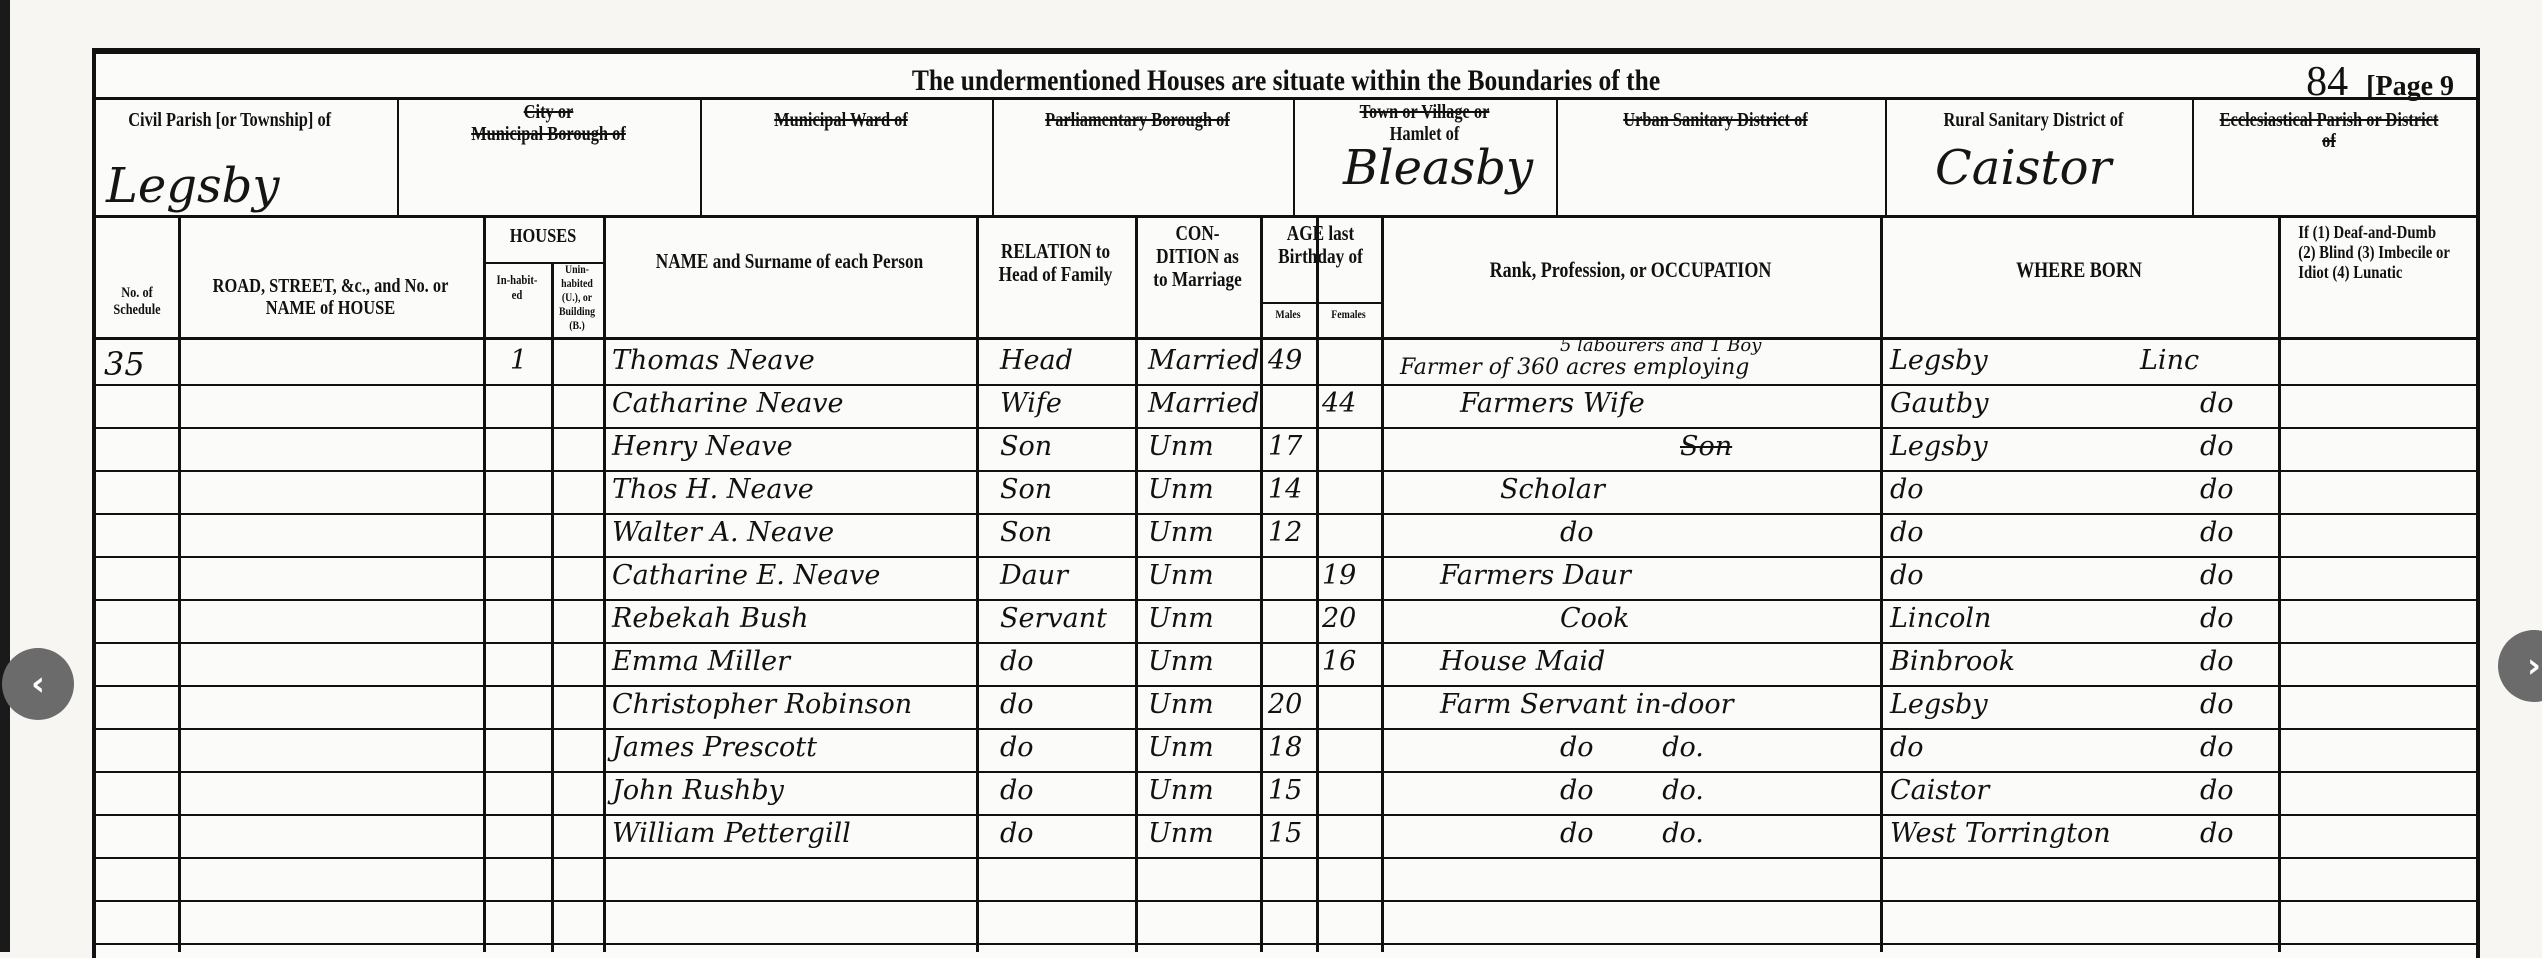  What do you see at coordinates (1535, 575) in the screenshot?
I see `cell-occupation: Farmers Daur` at bounding box center [1535, 575].